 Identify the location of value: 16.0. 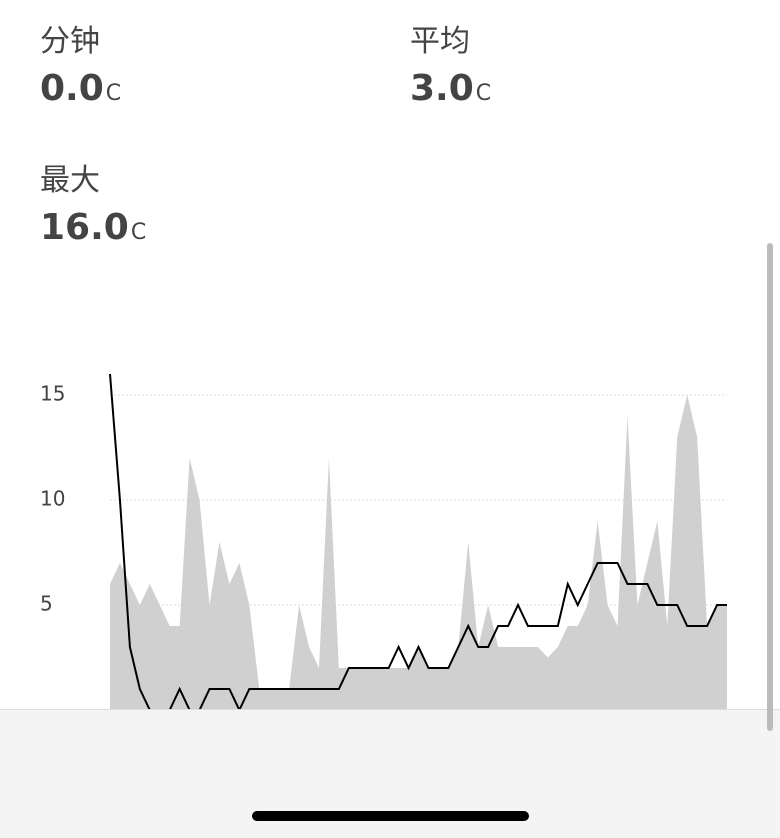
(84, 227).